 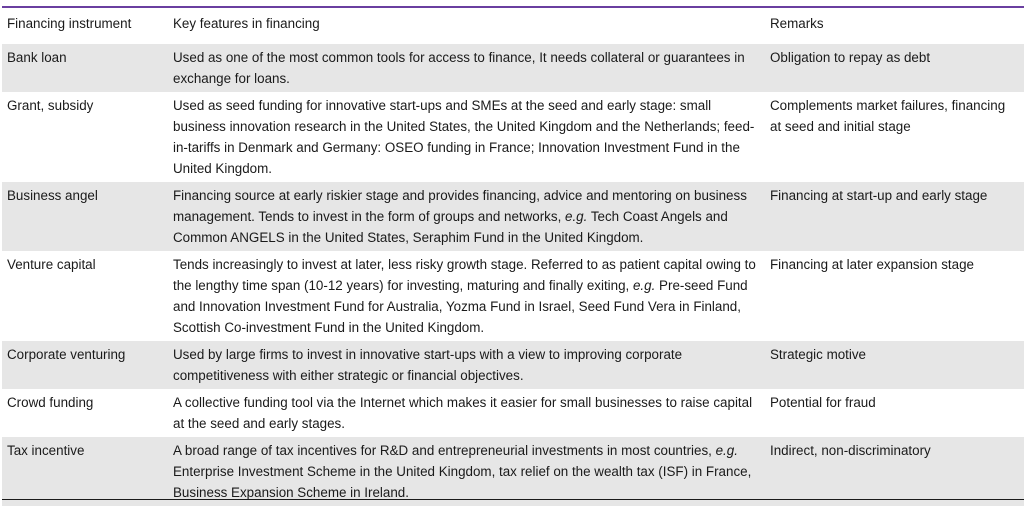 What do you see at coordinates (797, 23) in the screenshot?
I see `header-remarks: Remarks` at bounding box center [797, 23].